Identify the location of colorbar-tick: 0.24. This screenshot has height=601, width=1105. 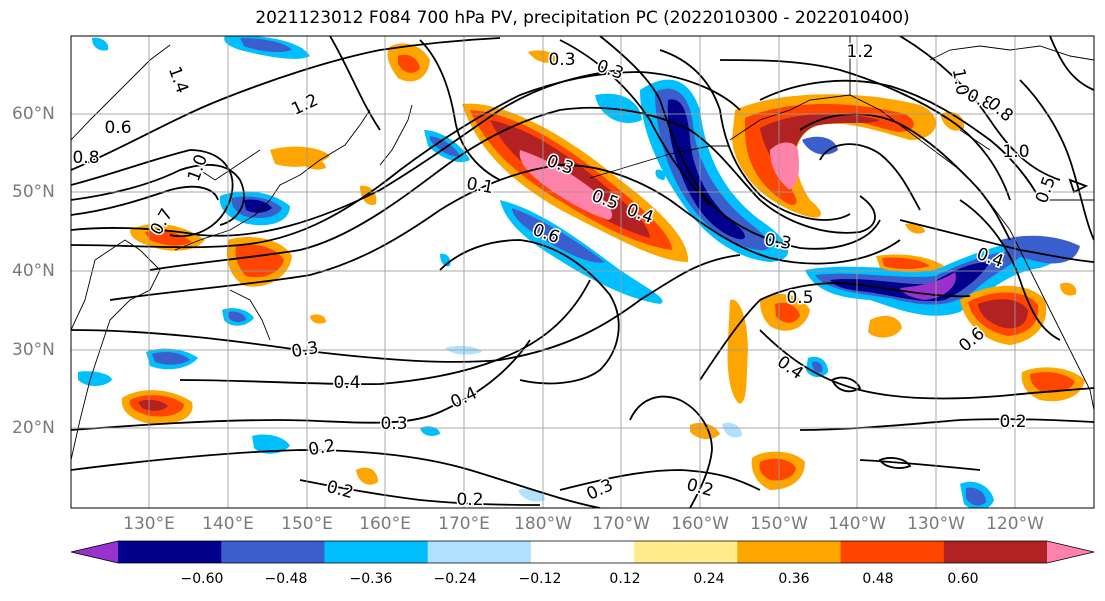
(709, 579).